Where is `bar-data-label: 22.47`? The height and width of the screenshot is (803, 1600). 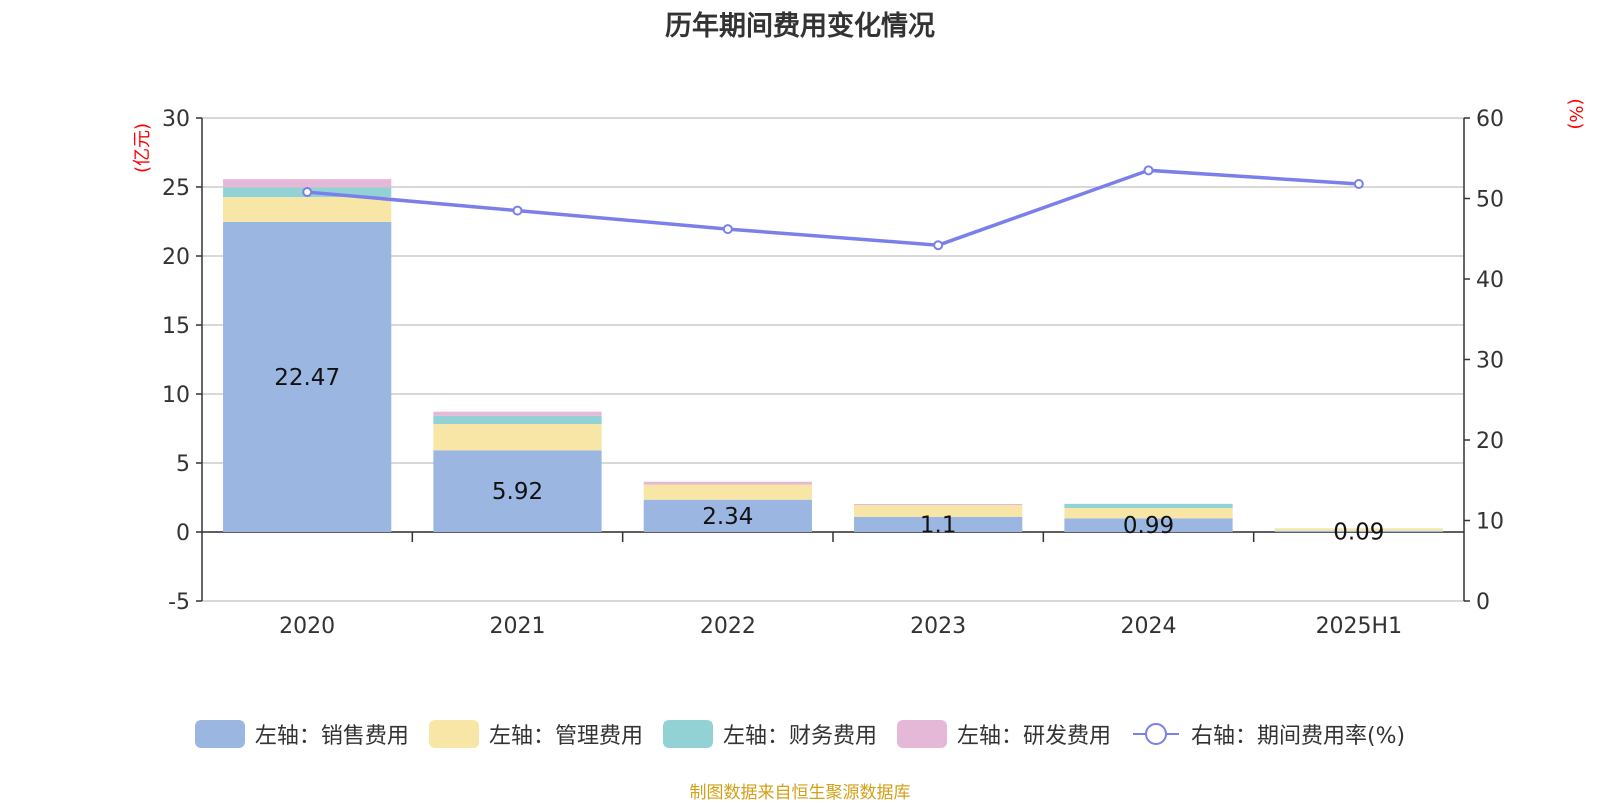 bar-data-label: 22.47 is located at coordinates (307, 378).